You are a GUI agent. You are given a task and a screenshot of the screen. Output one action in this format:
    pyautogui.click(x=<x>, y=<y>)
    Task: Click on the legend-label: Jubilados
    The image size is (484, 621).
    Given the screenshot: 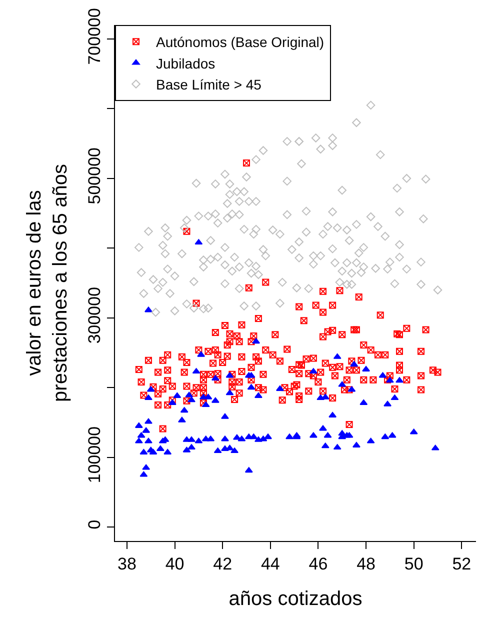 What is the action you would take?
    pyautogui.click(x=186, y=63)
    